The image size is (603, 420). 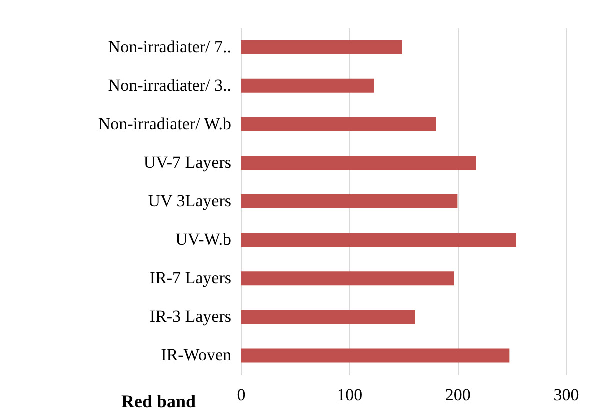 What do you see at coordinates (204, 240) in the screenshot?
I see `y-tick-label: UV-W.b` at bounding box center [204, 240].